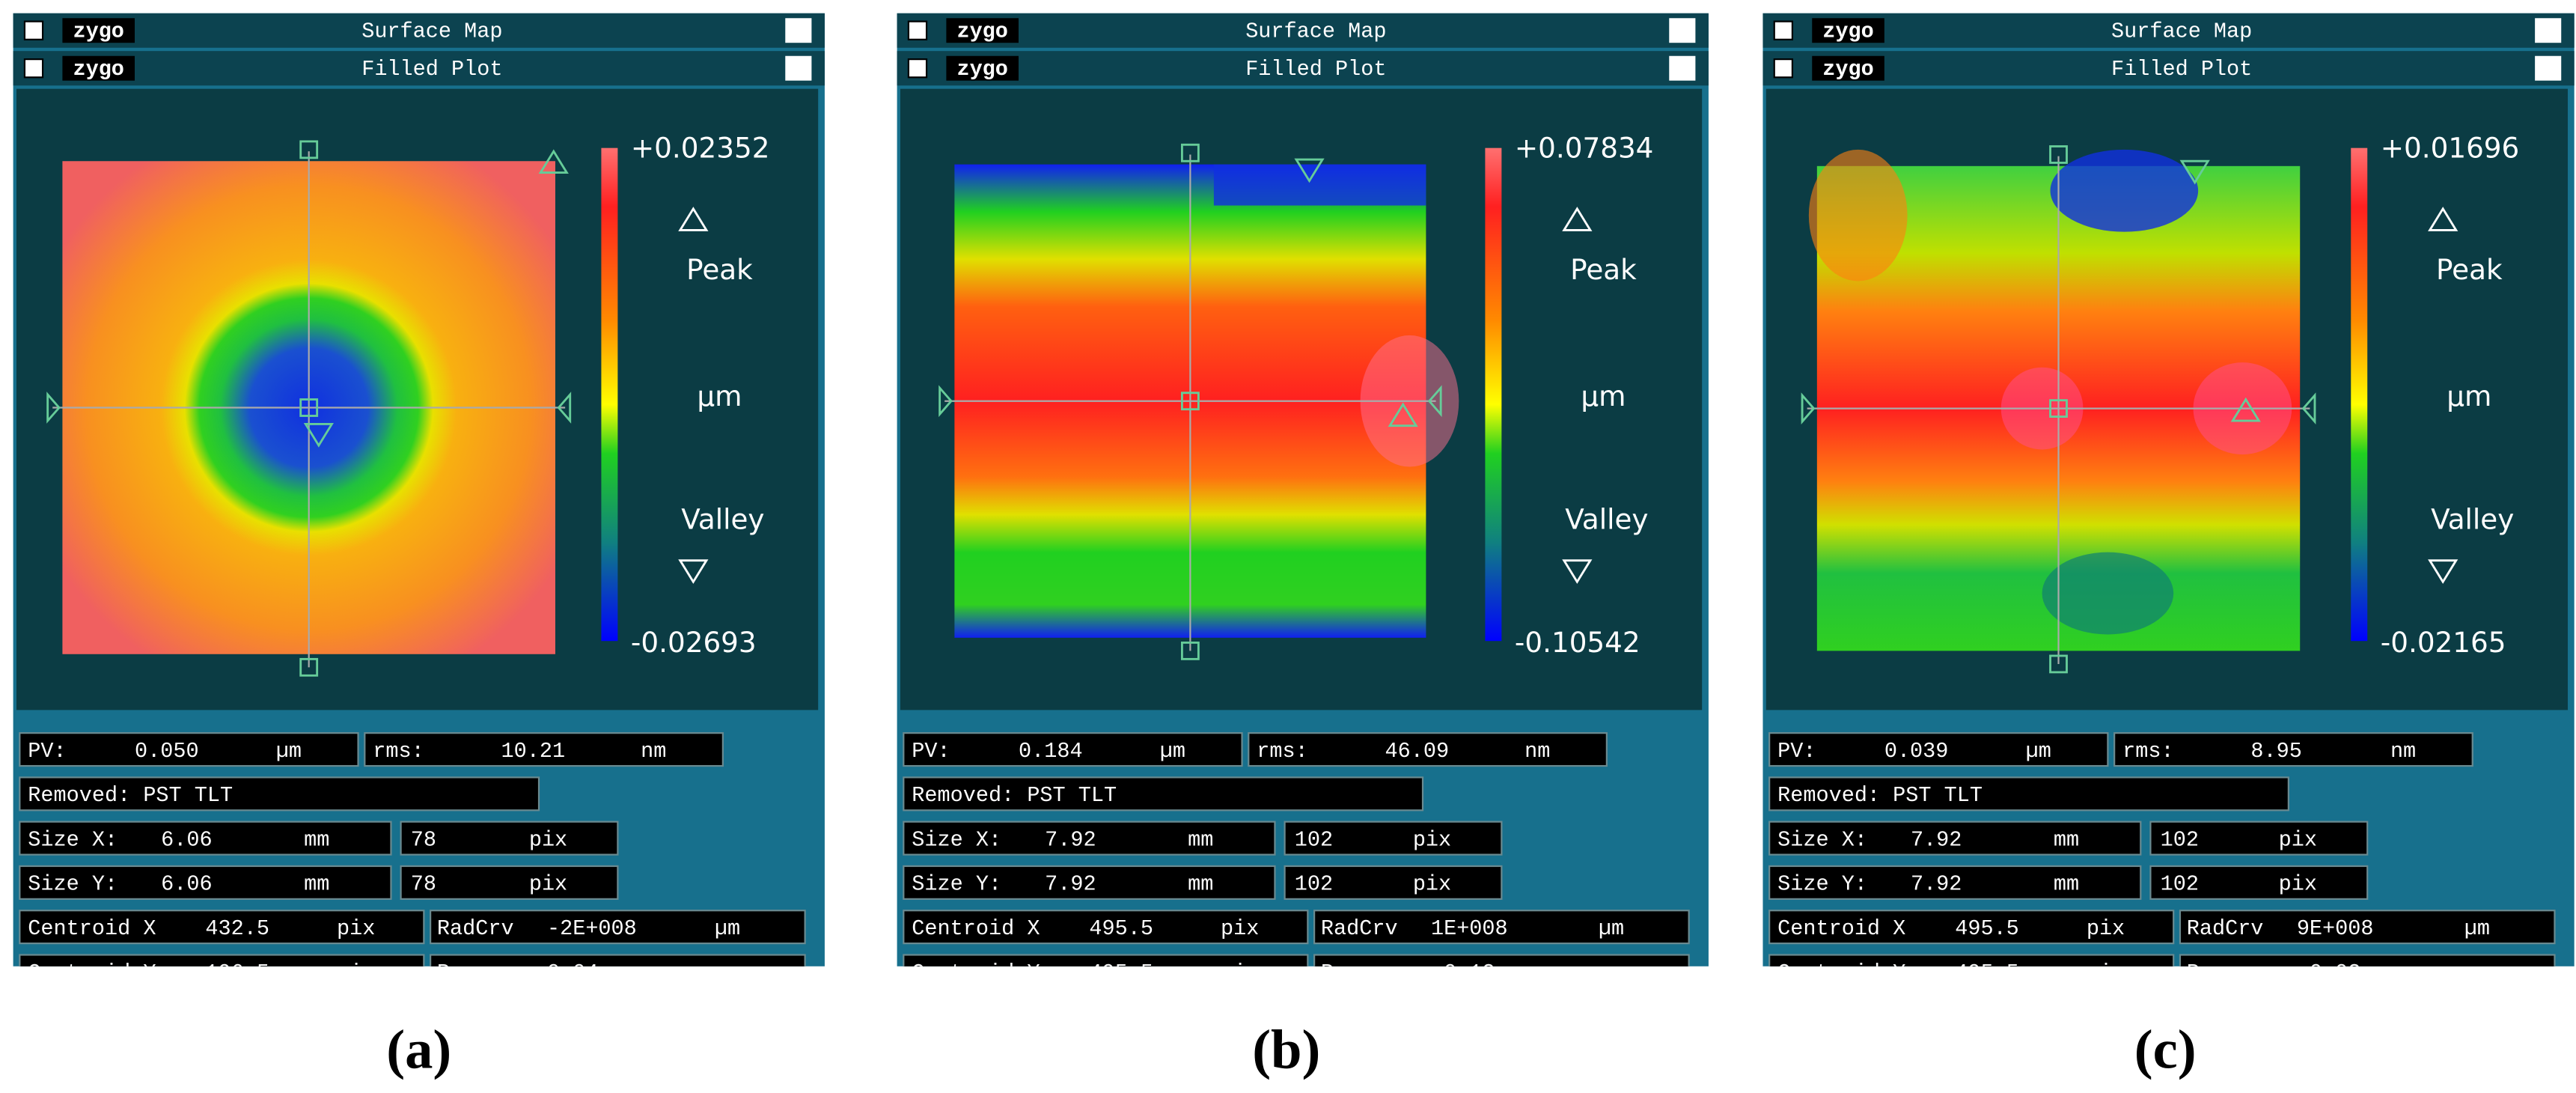 The width and height of the screenshot is (2576, 1093). What do you see at coordinates (931, 751) in the screenshot?
I see `info-label: PV:` at bounding box center [931, 751].